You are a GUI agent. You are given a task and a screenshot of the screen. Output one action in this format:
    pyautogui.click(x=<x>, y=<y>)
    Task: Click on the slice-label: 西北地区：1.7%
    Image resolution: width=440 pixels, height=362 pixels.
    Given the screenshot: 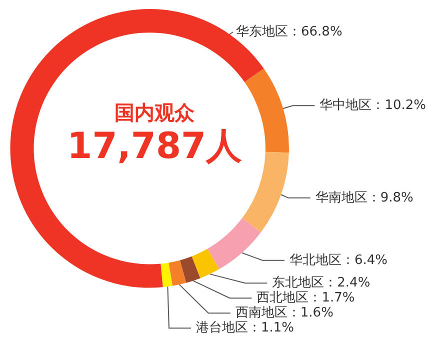 What is the action you would take?
    pyautogui.click(x=305, y=298)
    